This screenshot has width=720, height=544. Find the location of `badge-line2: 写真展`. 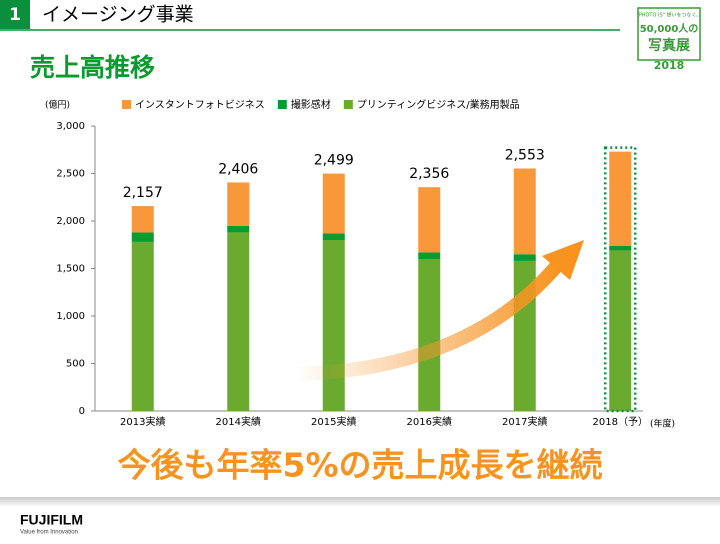

badge-line2: 写真展 is located at coordinates (669, 45).